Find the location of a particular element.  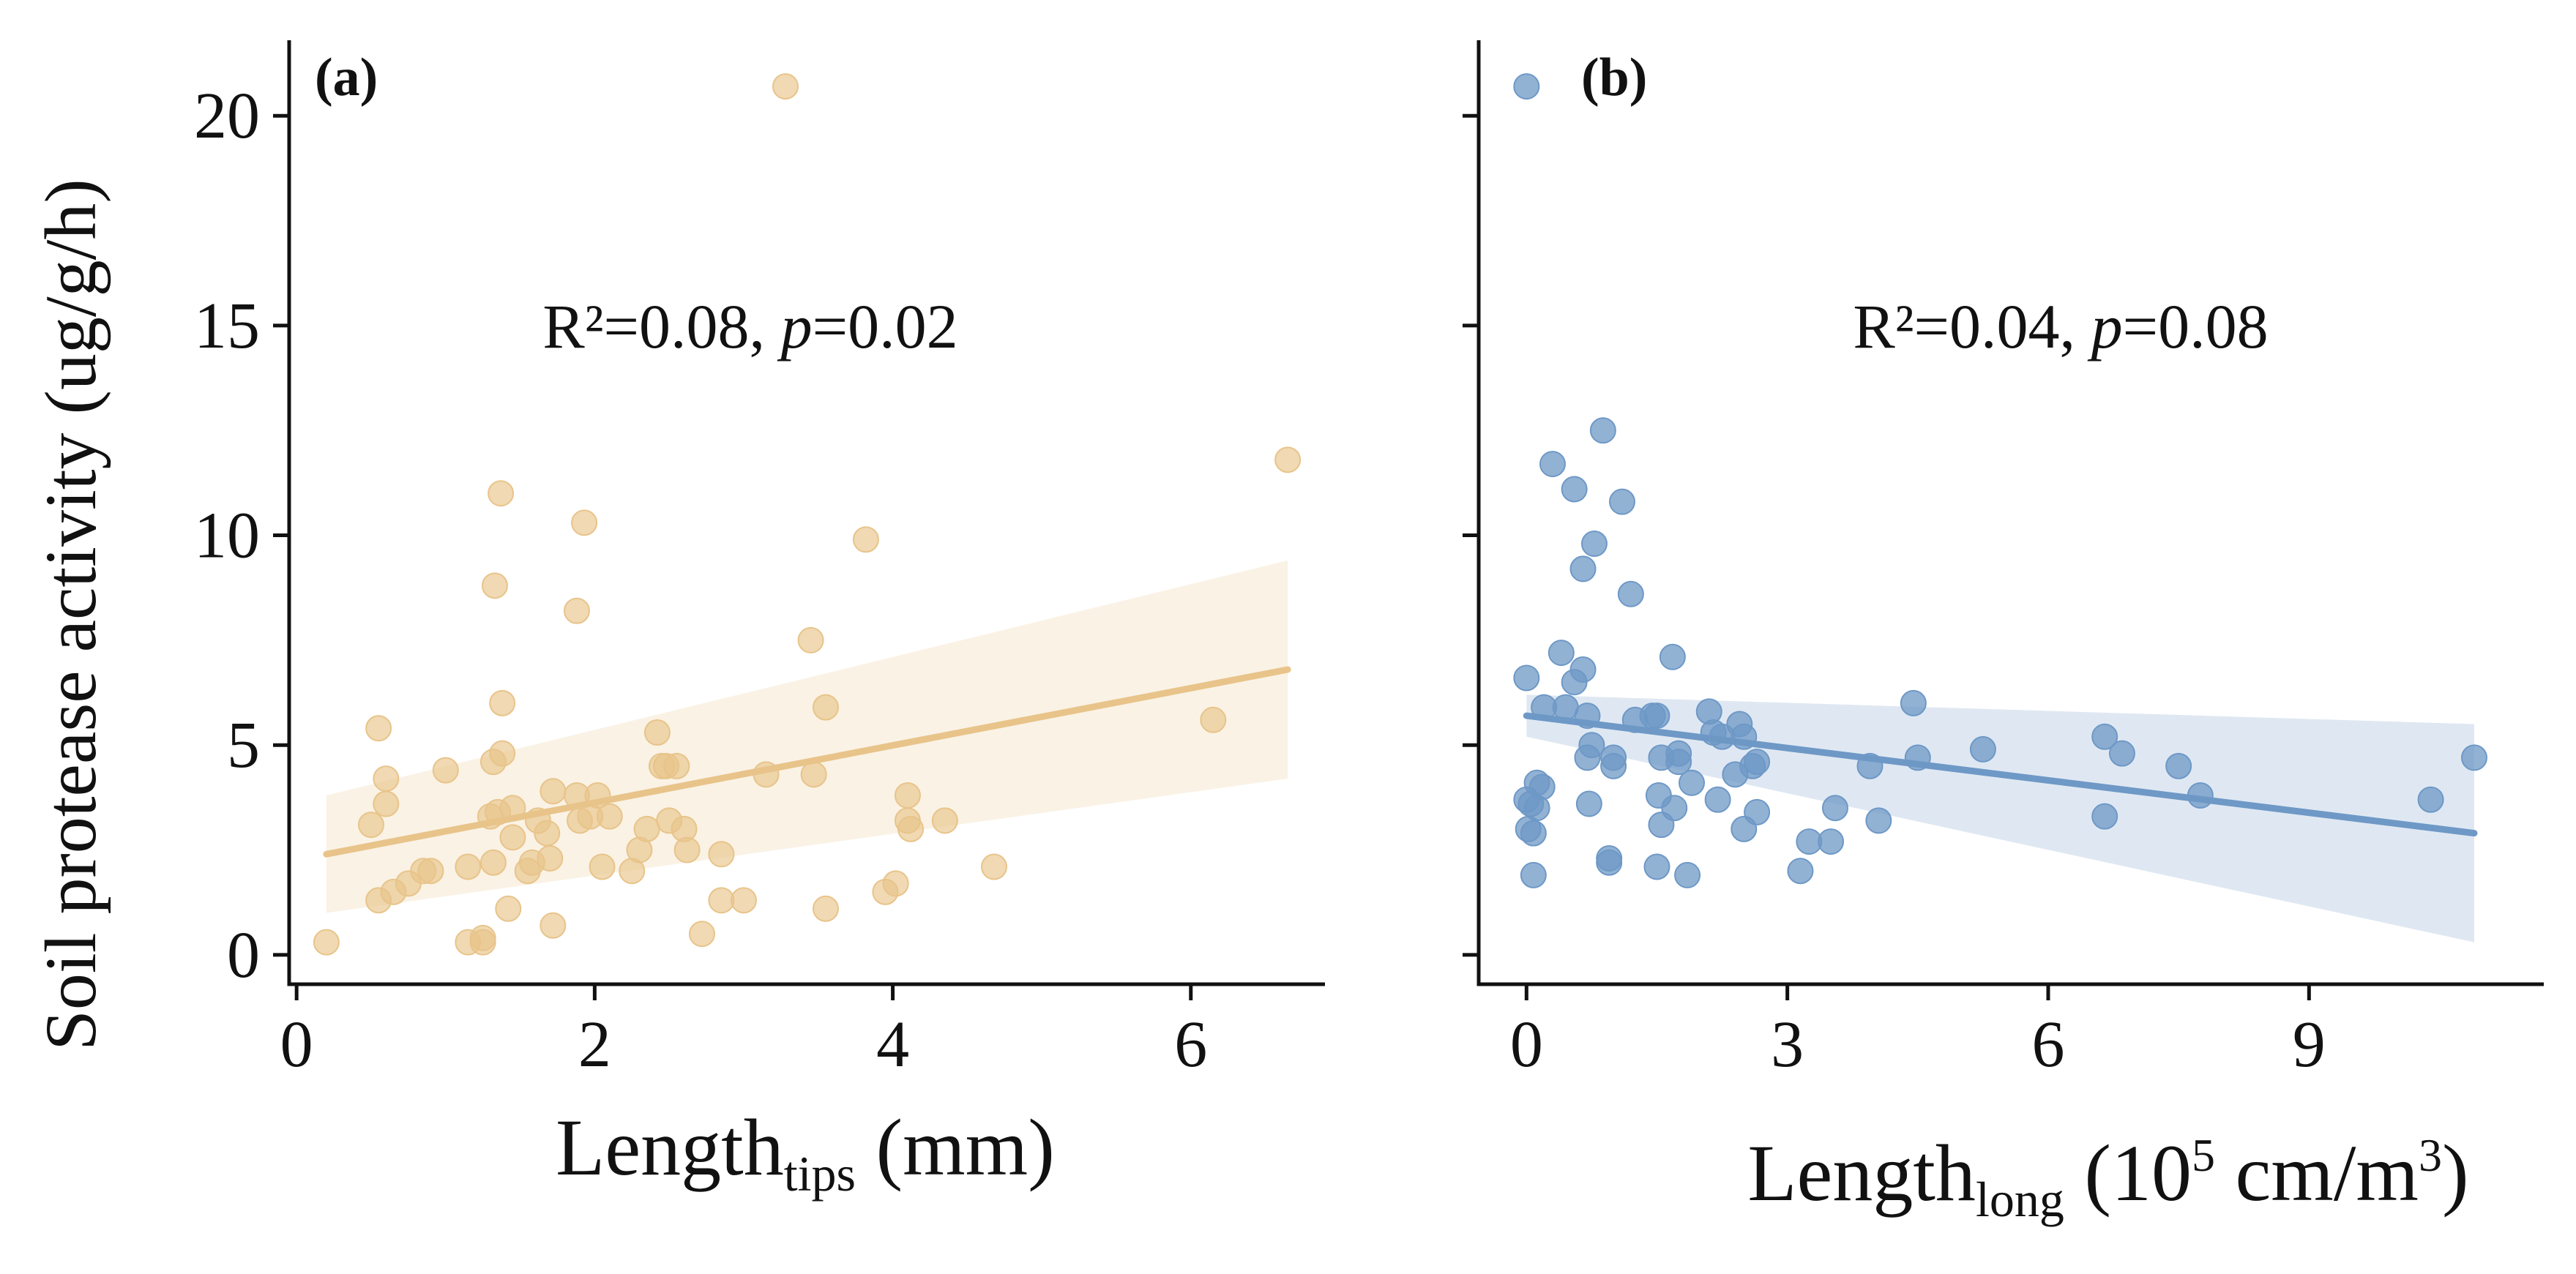

x-axis-label-b: Lengthlong (105 cm/m3) is located at coordinates (2107, 1177).